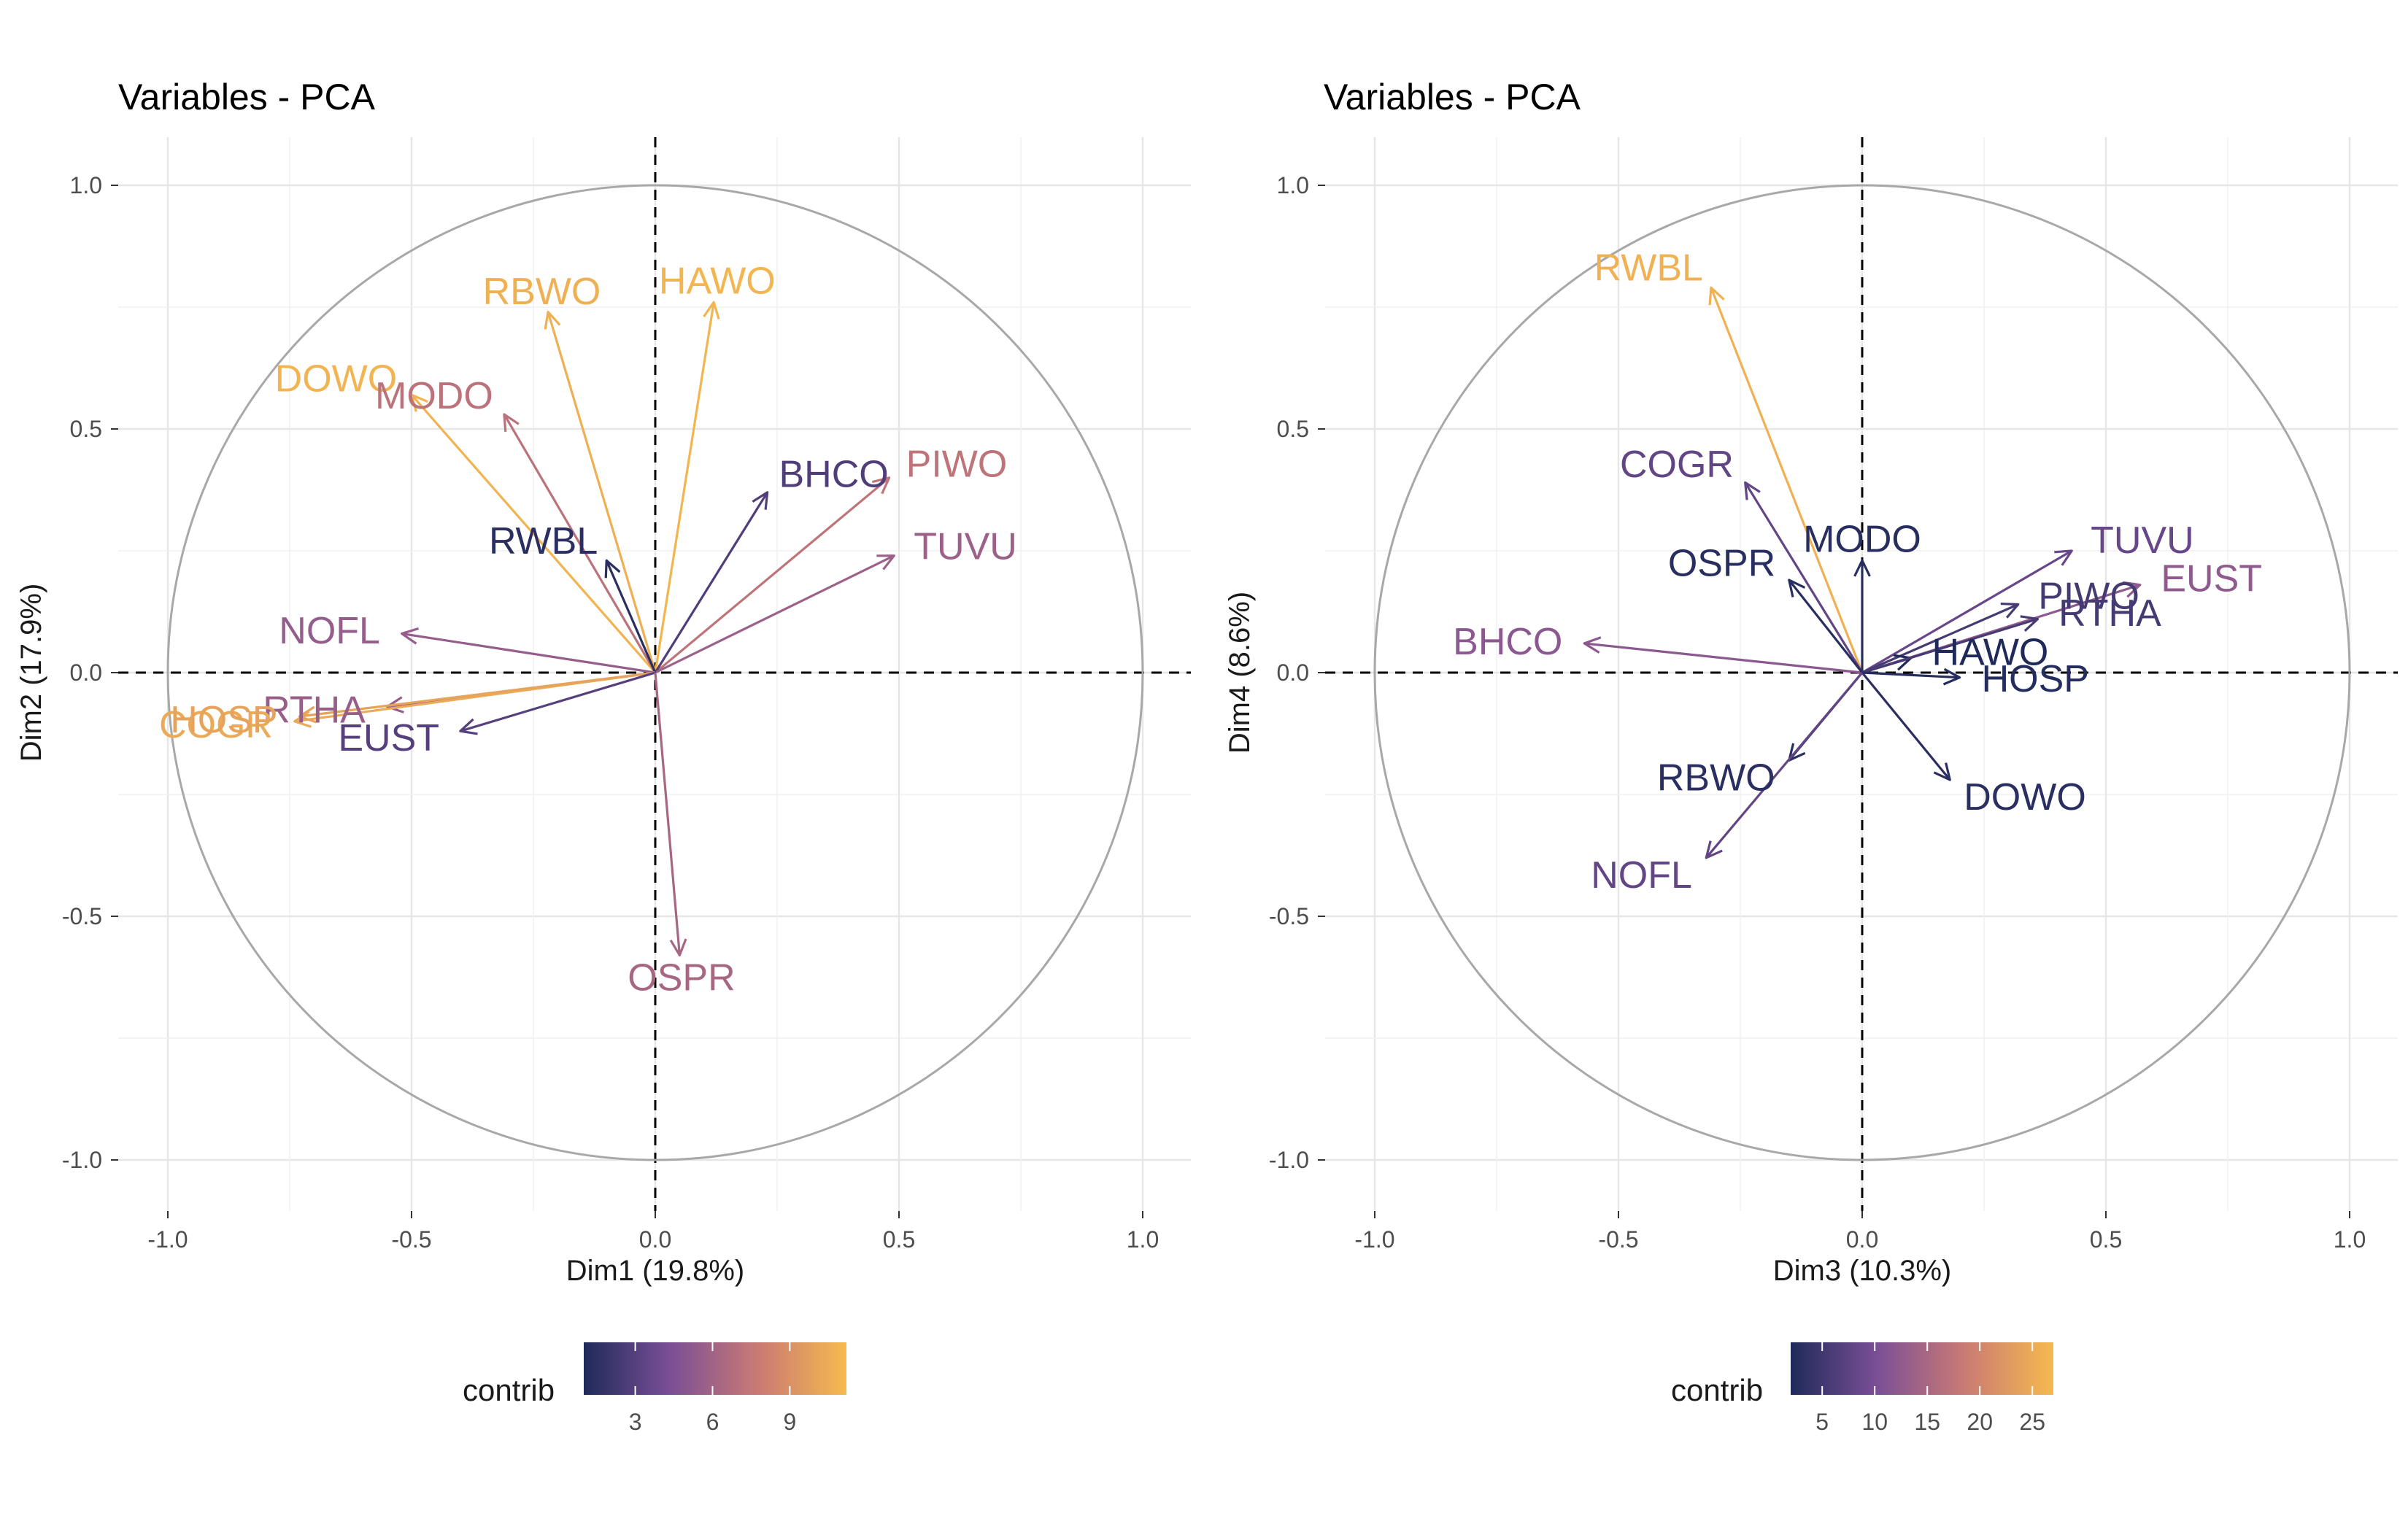 The height and width of the screenshot is (1532, 2408). Describe the element at coordinates (965, 547) in the screenshot. I see `variable-label: TUVU` at that location.